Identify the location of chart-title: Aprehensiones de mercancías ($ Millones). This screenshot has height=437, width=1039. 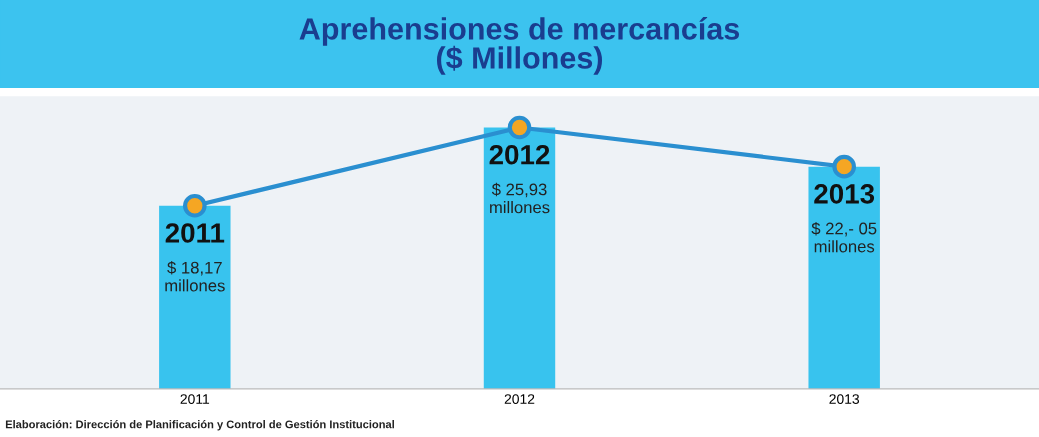
(519, 46).